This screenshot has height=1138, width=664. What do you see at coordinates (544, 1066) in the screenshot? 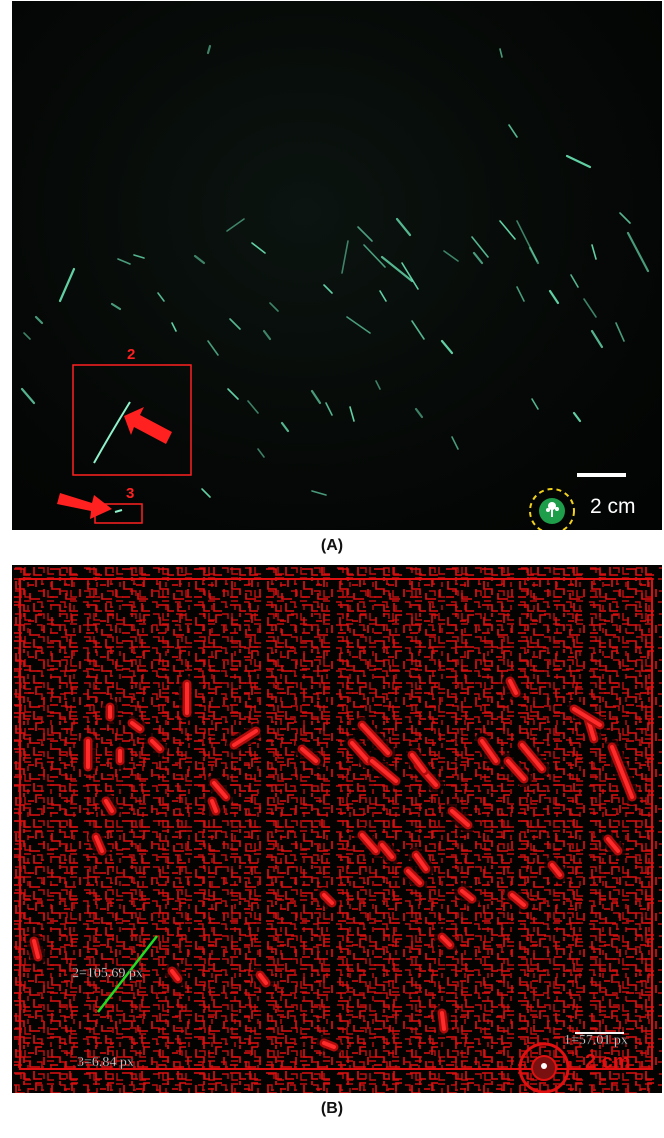
I see `marker-glyph-icon` at bounding box center [544, 1066].